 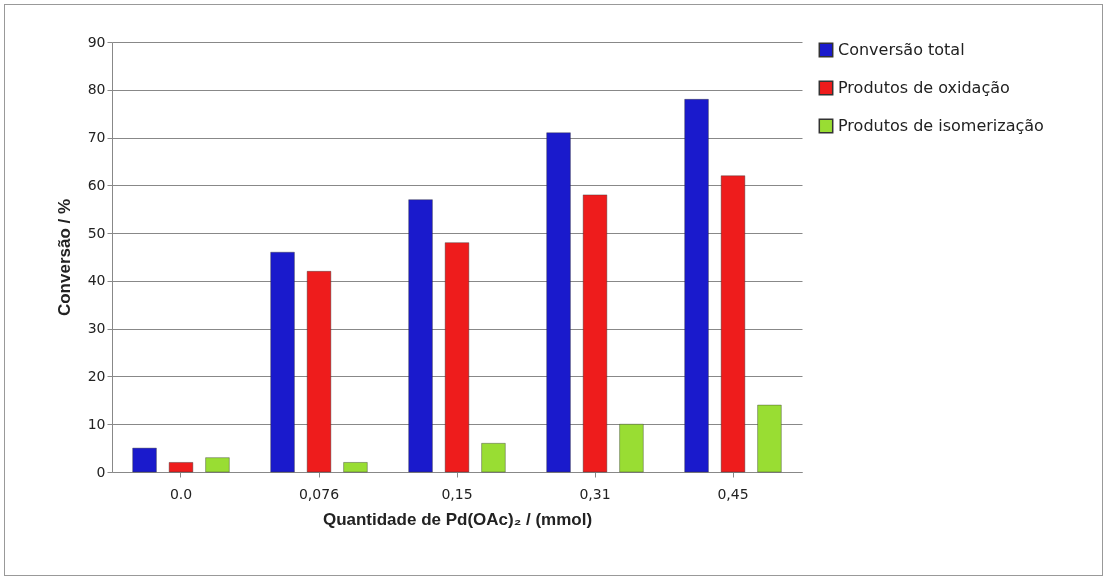 What do you see at coordinates (96, 41) in the screenshot?
I see `y-tick-label: 90` at bounding box center [96, 41].